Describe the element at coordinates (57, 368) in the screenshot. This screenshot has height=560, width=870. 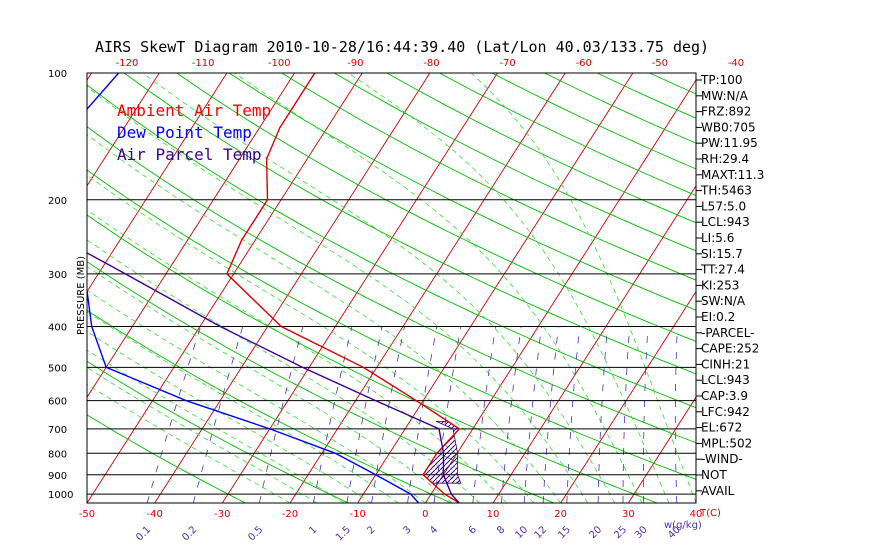
I see `pressure-tick-label: 500` at that location.